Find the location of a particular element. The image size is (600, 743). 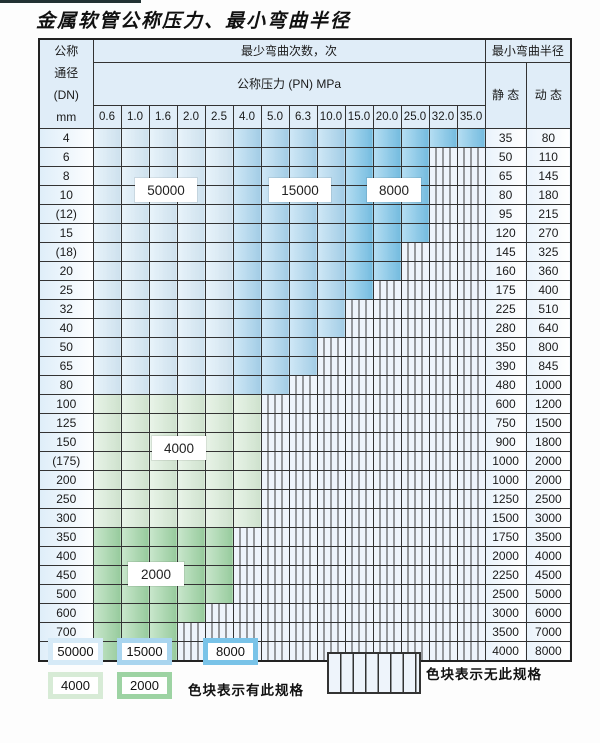

table-row: 125 750 1500 is located at coordinates (305, 423).